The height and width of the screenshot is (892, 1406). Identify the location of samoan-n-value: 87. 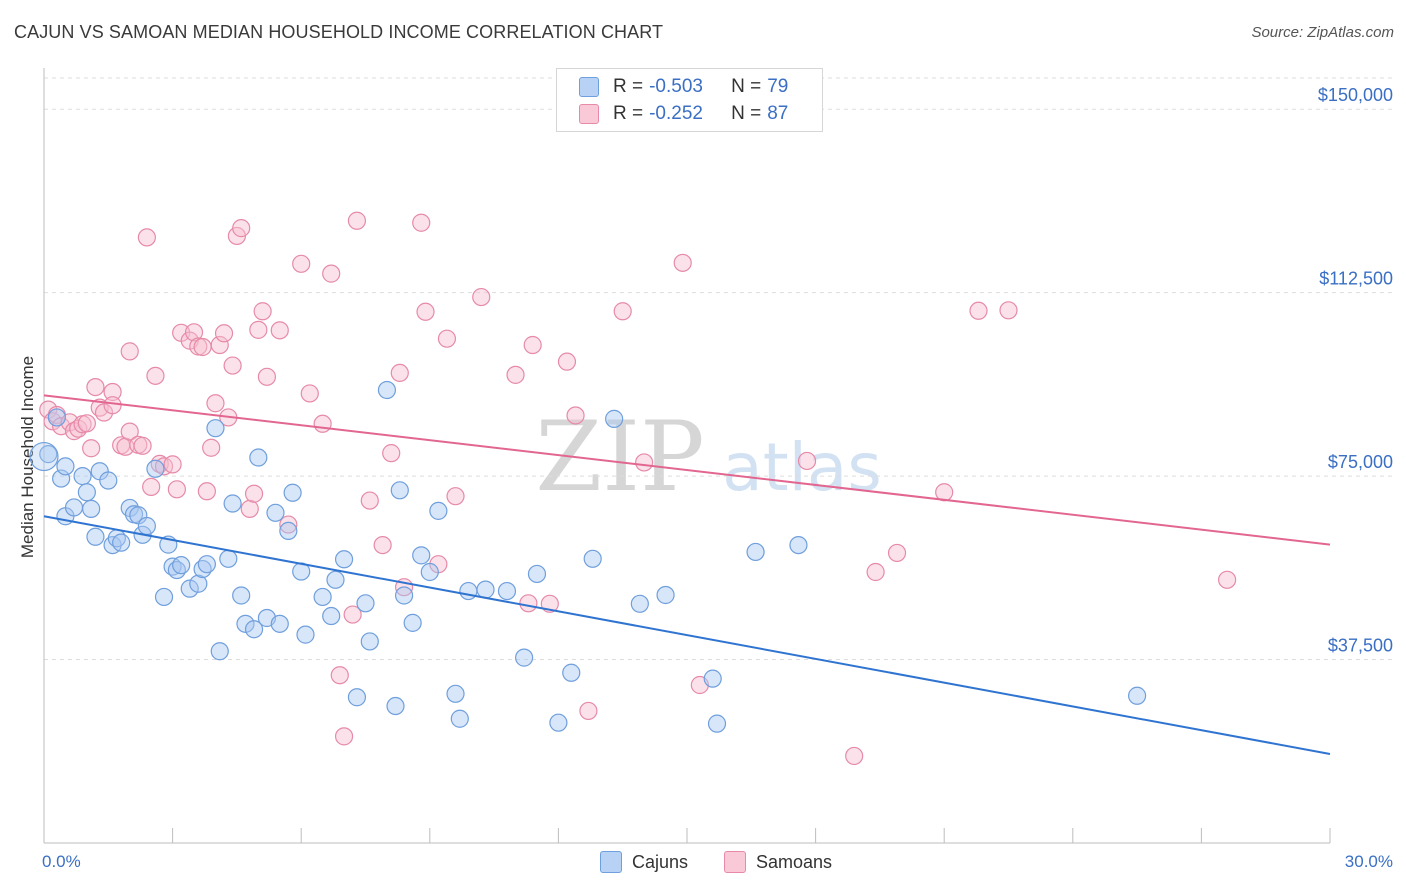
(778, 113).